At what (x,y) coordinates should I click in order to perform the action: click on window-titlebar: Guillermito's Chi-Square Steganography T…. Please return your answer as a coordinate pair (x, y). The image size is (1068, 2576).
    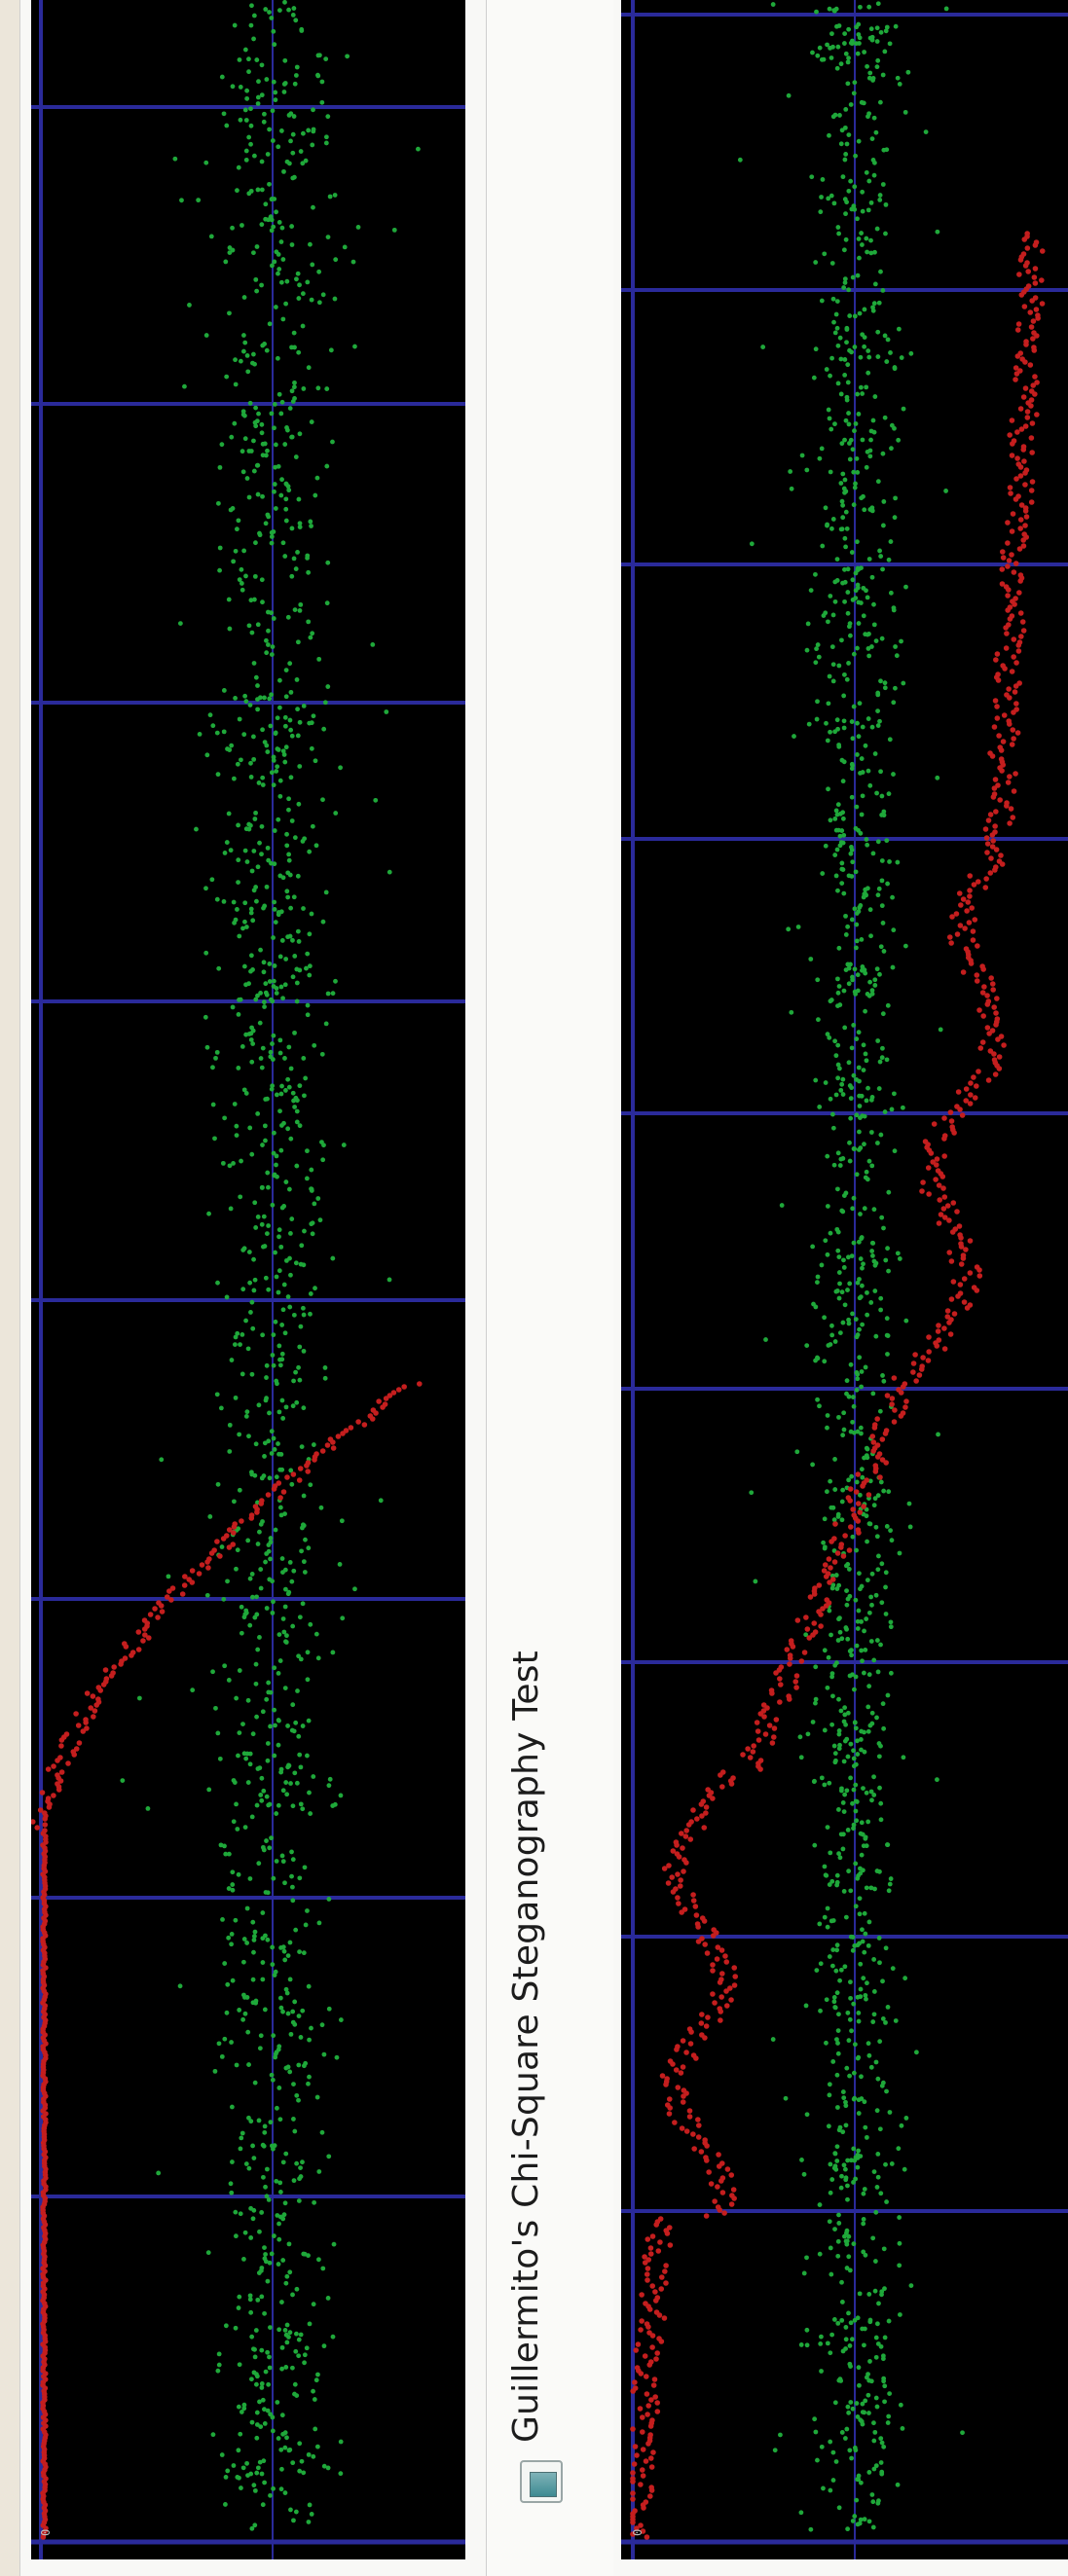
    Looking at the image, I should click on (550, 1288).